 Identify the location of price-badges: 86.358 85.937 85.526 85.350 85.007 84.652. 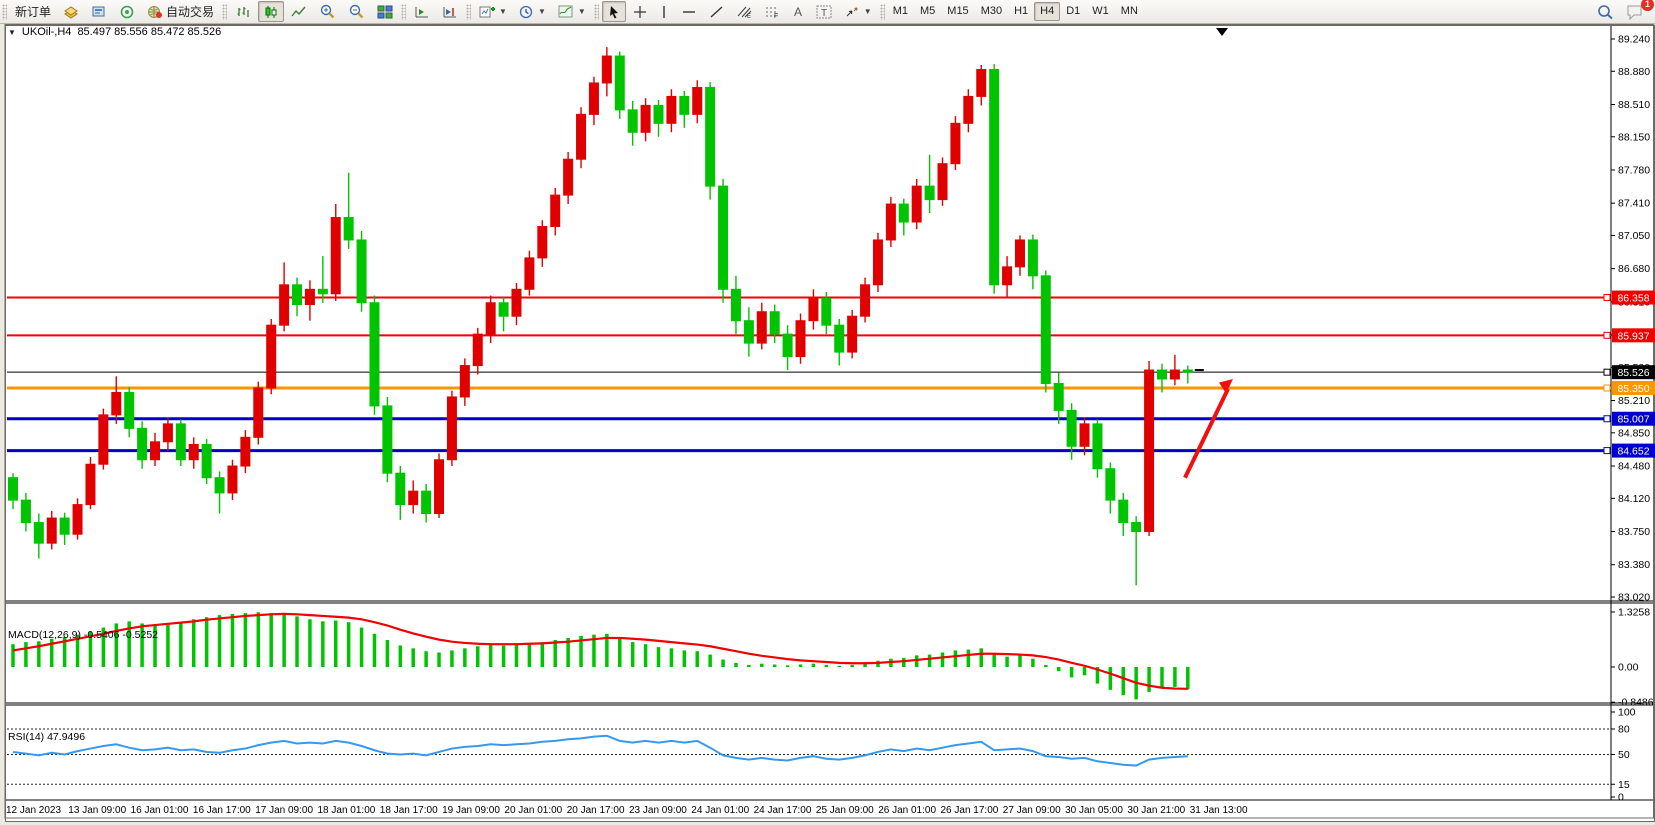
(1629, 374).